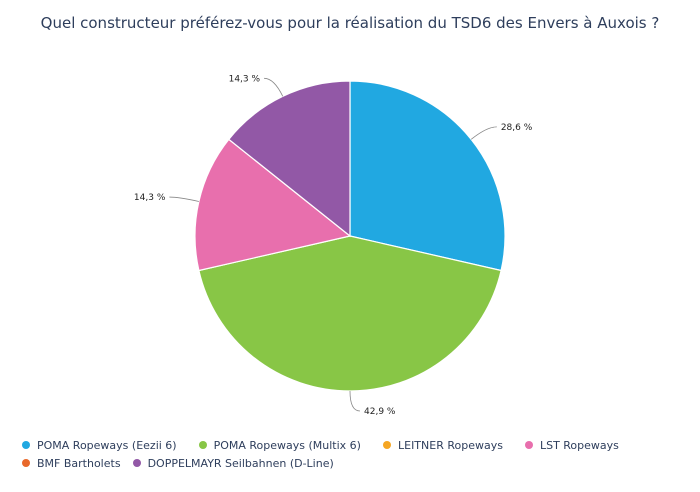 The width and height of the screenshot is (700, 492). Describe the element at coordinates (380, 412) in the screenshot. I see `data-label: 42,9 %` at that location.